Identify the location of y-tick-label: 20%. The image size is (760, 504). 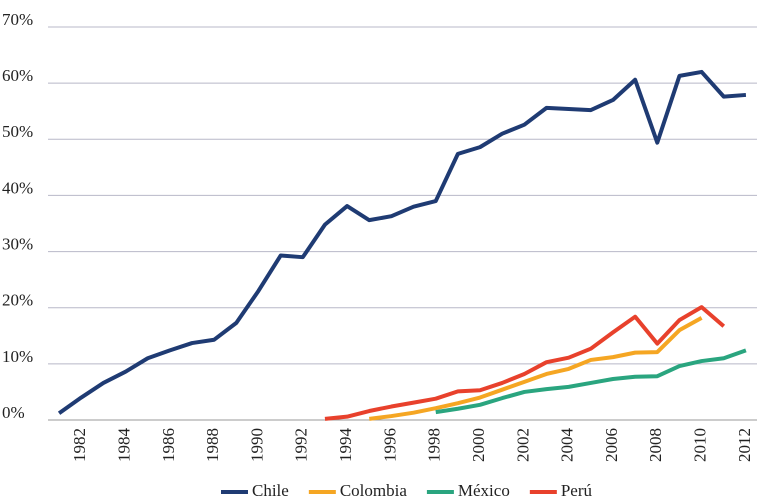
(17, 300).